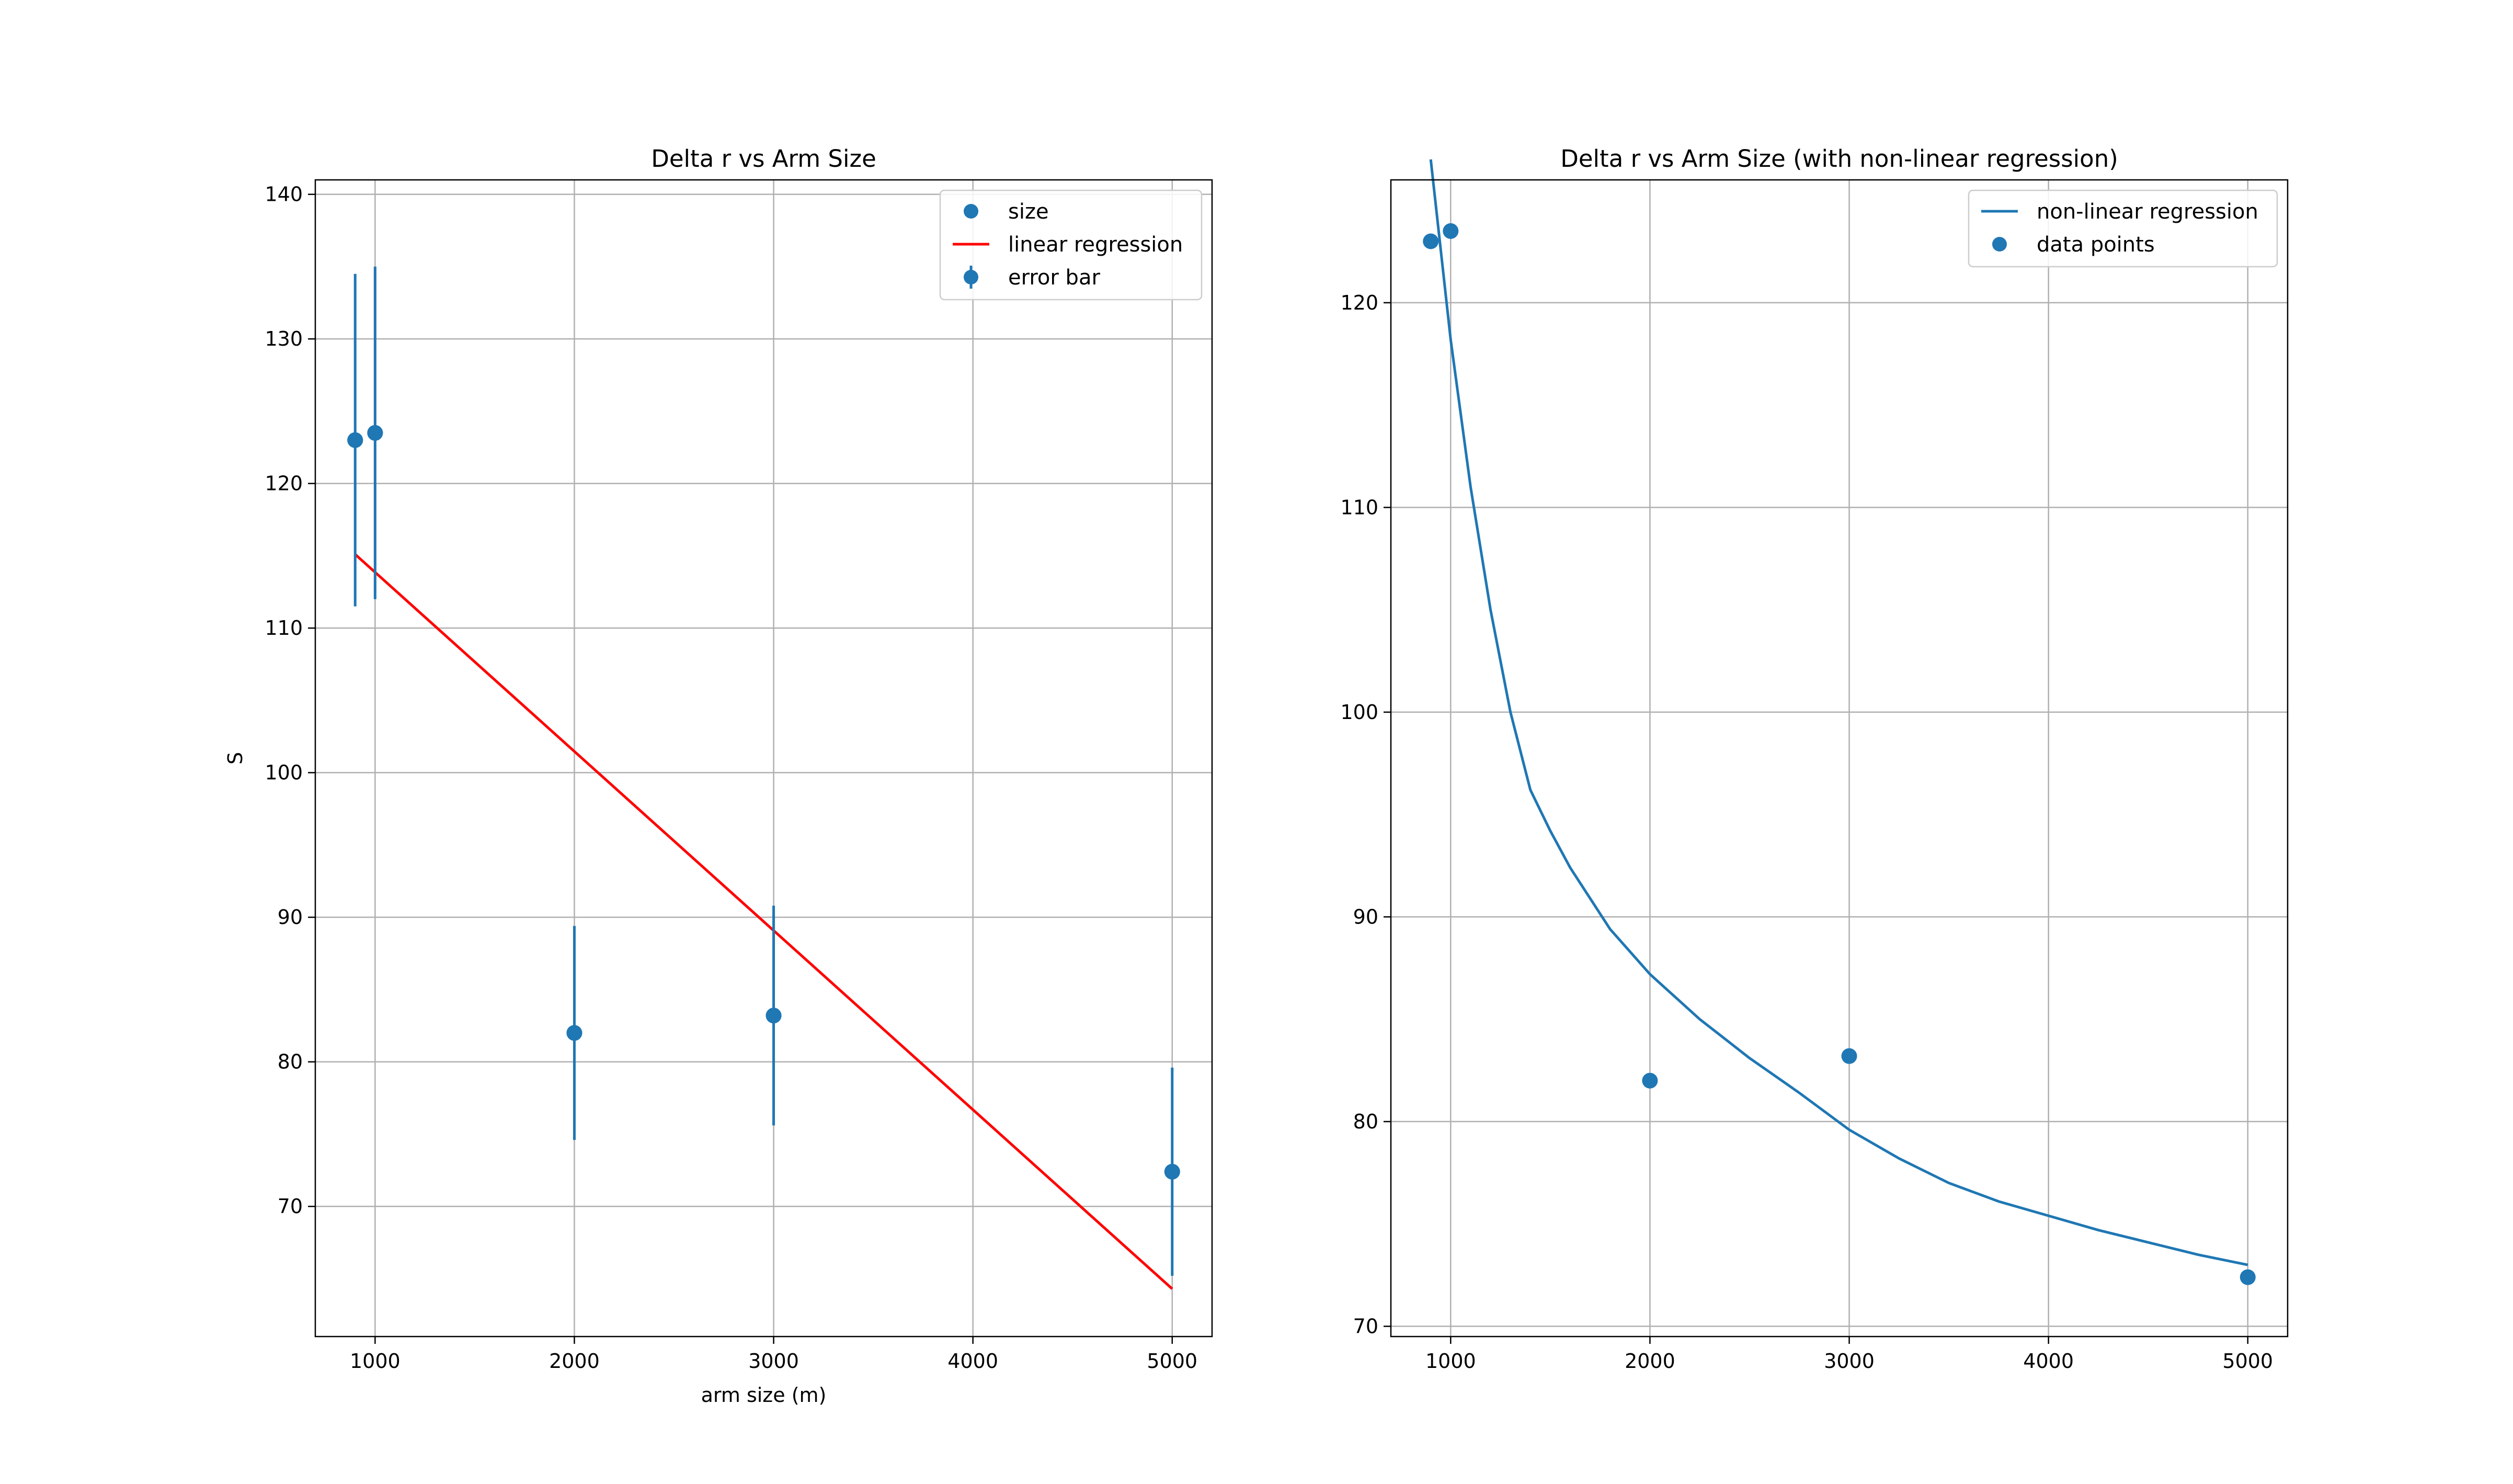 This screenshot has height=1484, width=2513. What do you see at coordinates (284, 194) in the screenshot?
I see `y-tick-label: 140` at bounding box center [284, 194].